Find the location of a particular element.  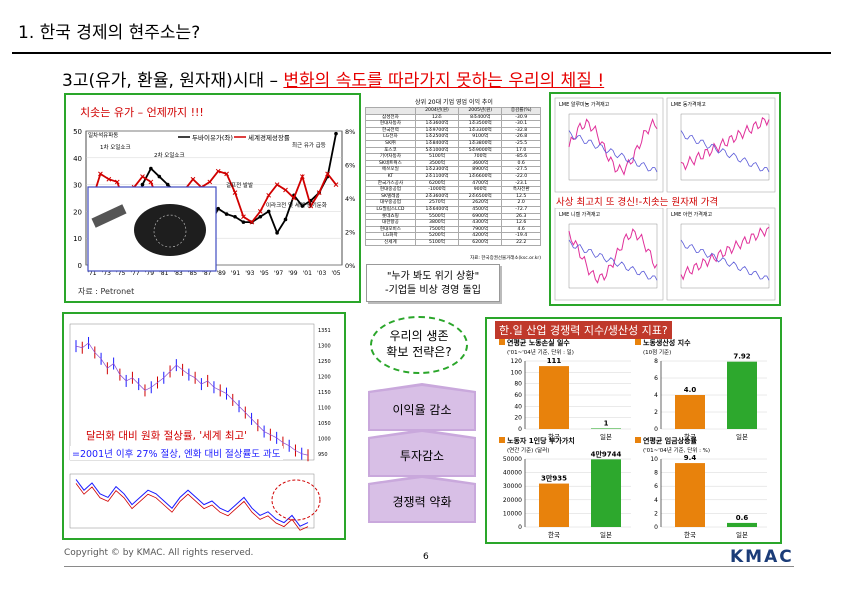

table-cell: LG필립스LCD is located at coordinates (390, 209).